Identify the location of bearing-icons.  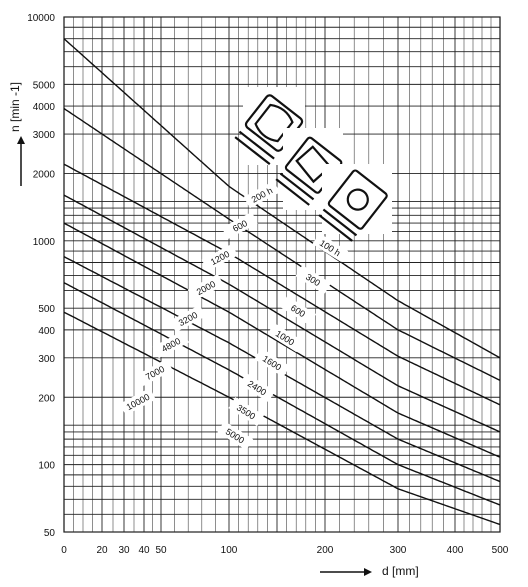
(313, 164).